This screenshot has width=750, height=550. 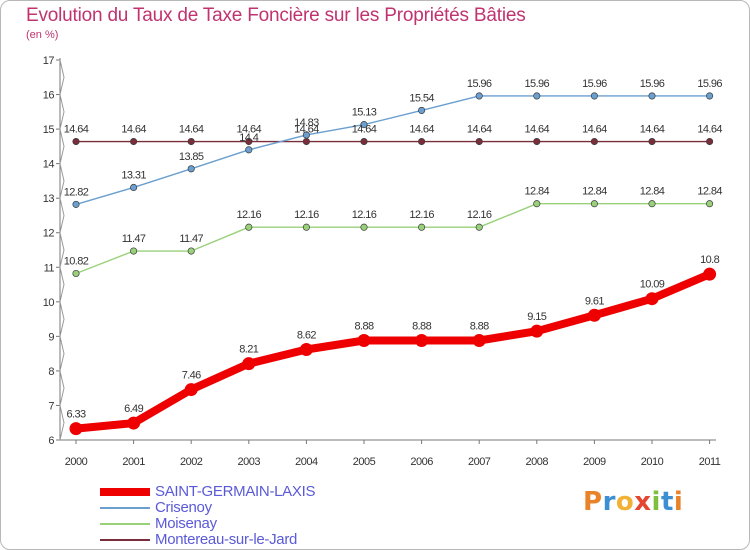 What do you see at coordinates (678, 502) in the screenshot?
I see `logo-letter: i` at bounding box center [678, 502].